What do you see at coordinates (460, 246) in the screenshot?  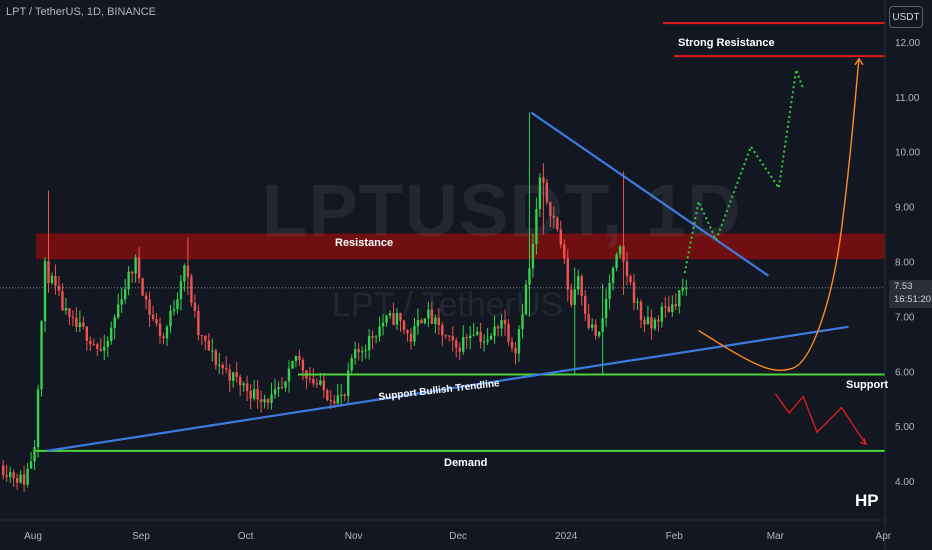 I see `zones-layer` at bounding box center [460, 246].